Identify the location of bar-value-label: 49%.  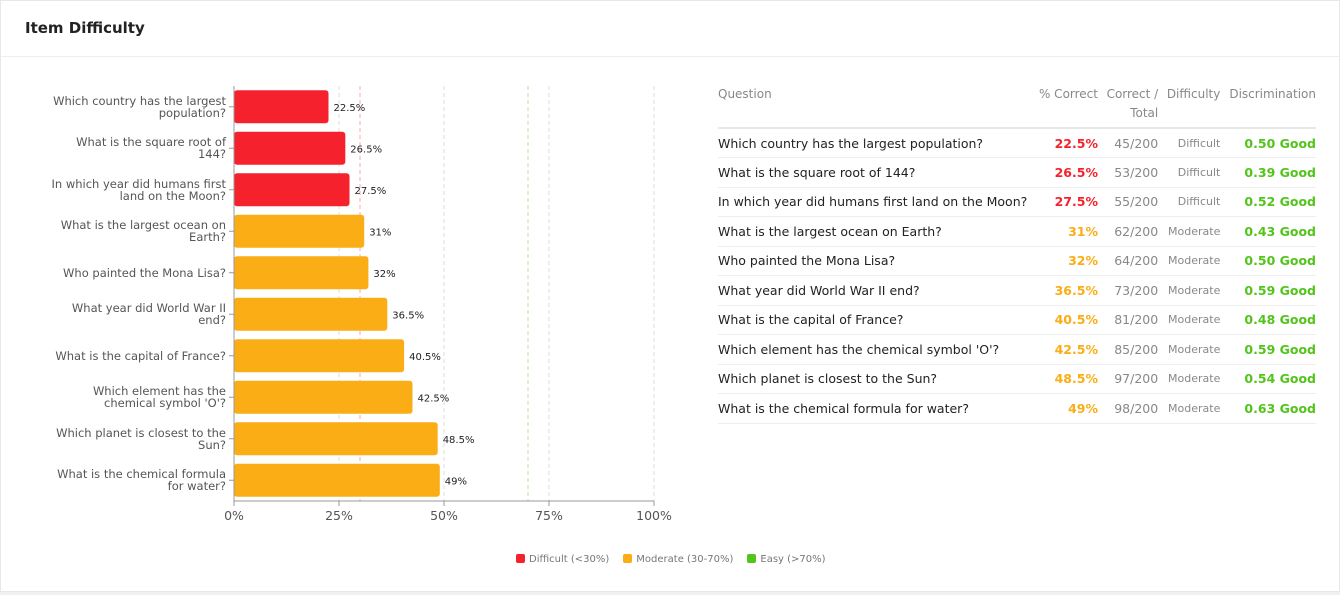
(456, 481).